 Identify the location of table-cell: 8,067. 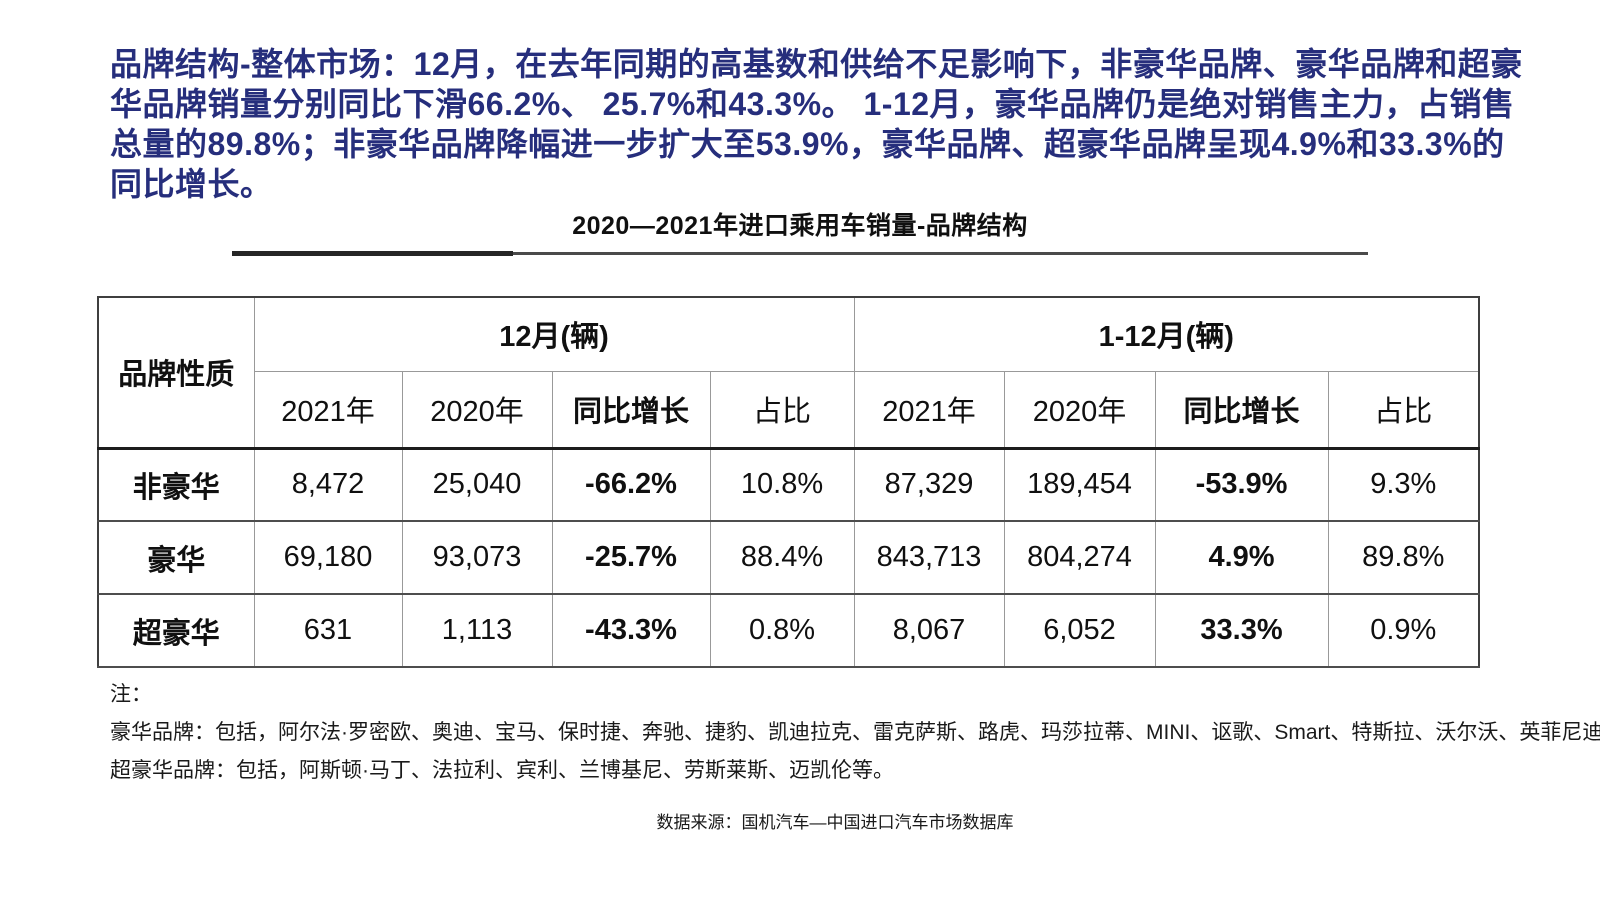
(929, 630).